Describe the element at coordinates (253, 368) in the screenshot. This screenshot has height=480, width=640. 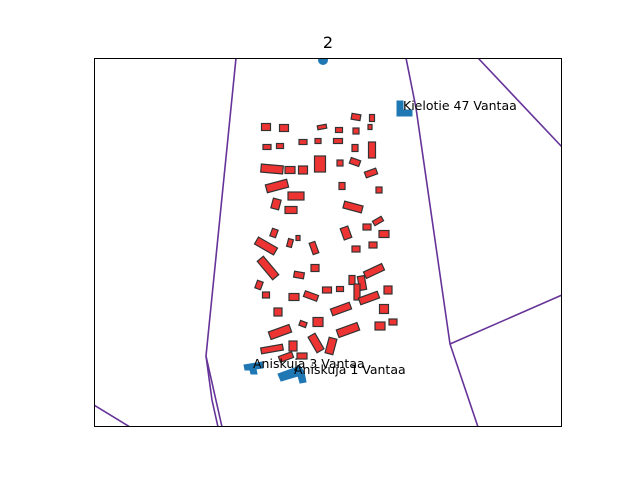
I see `aniskuja-3-marker` at that location.